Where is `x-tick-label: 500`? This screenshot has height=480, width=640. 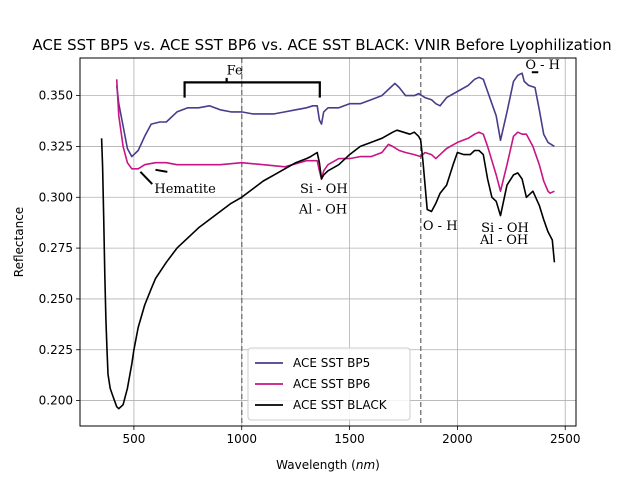 x-tick-label: 500 is located at coordinates (133, 439).